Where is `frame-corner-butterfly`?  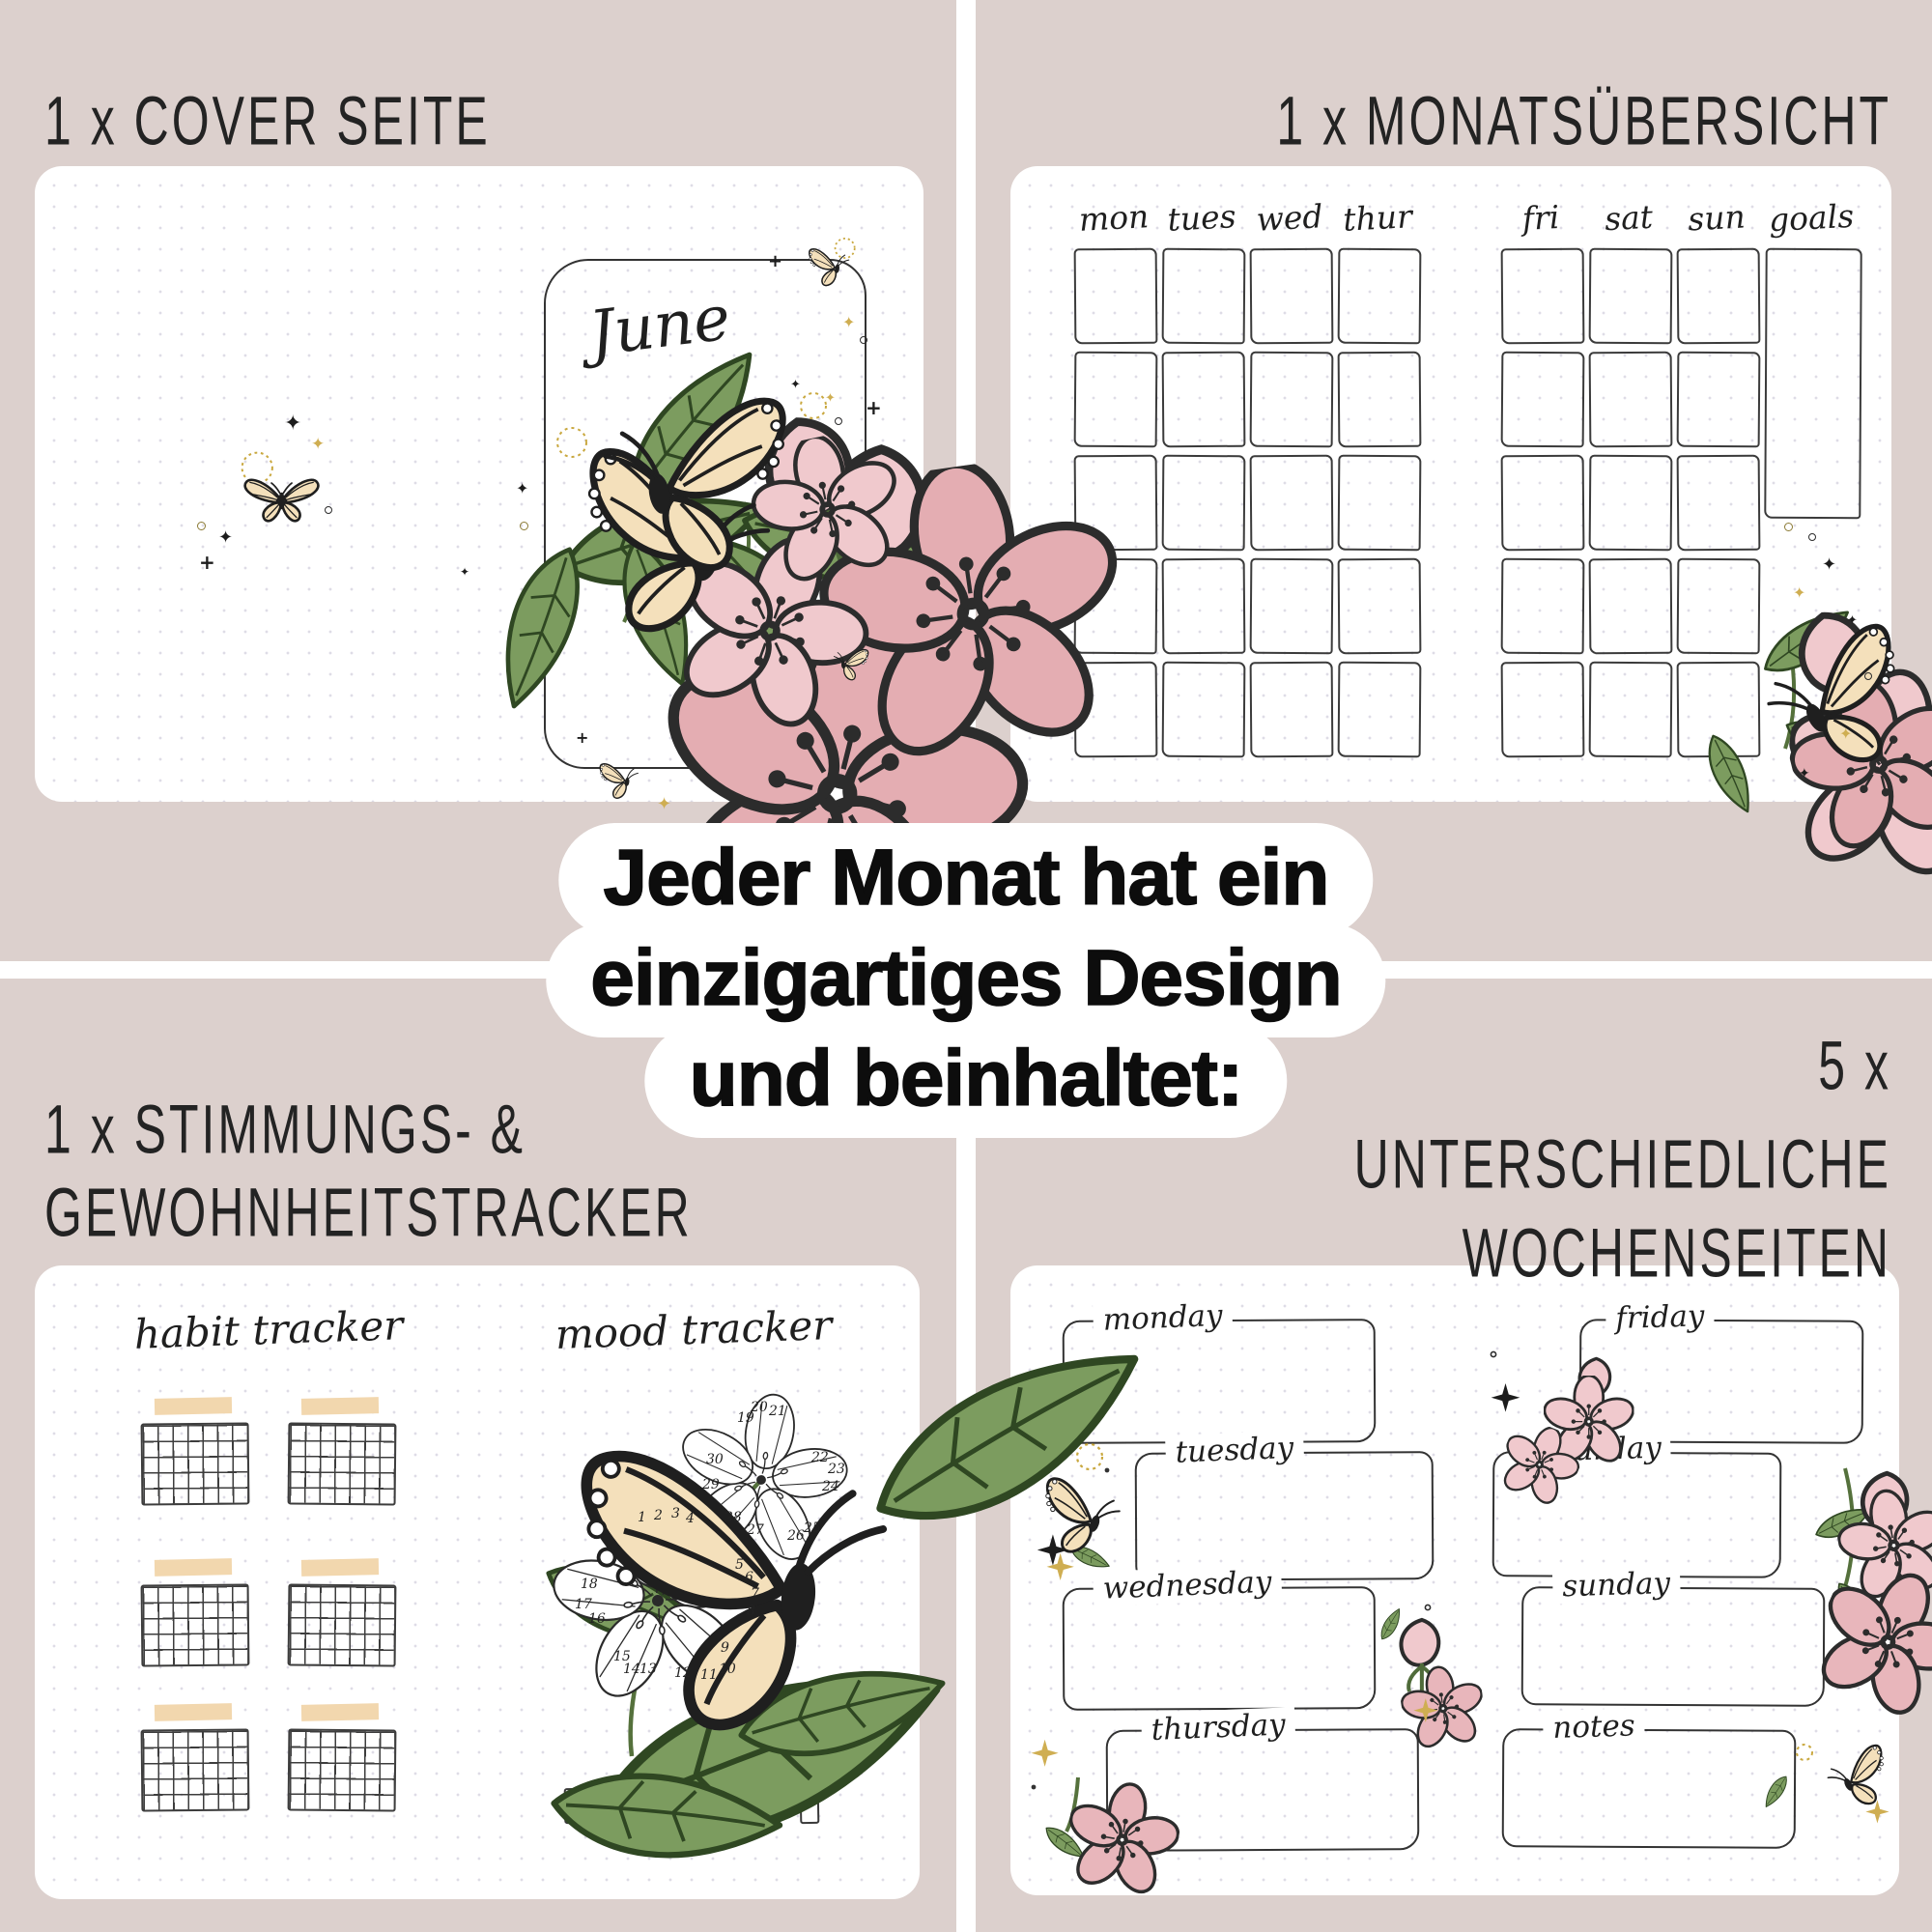 frame-corner-butterfly is located at coordinates (827, 271).